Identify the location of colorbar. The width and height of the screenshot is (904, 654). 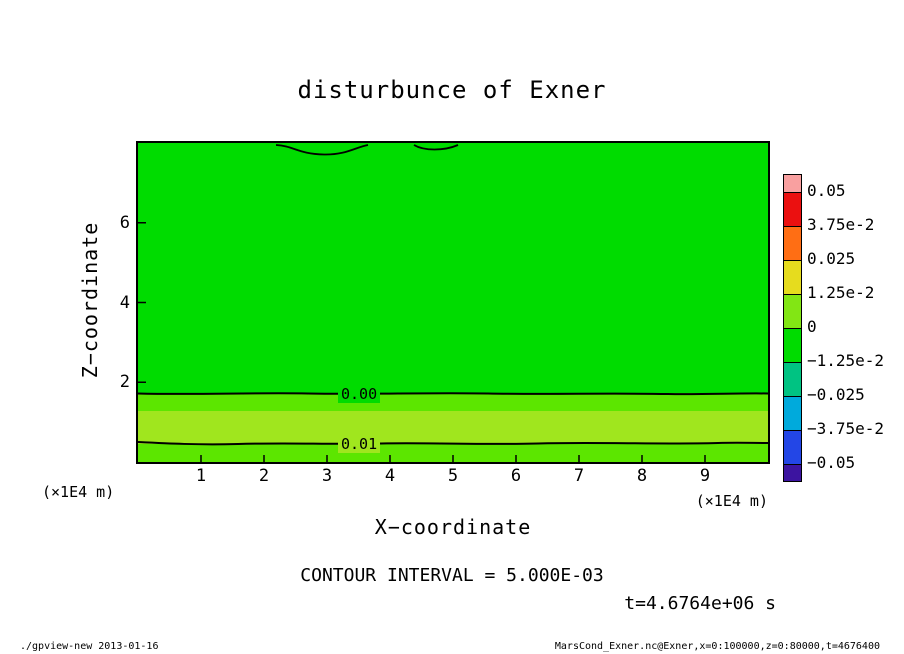
(792, 328).